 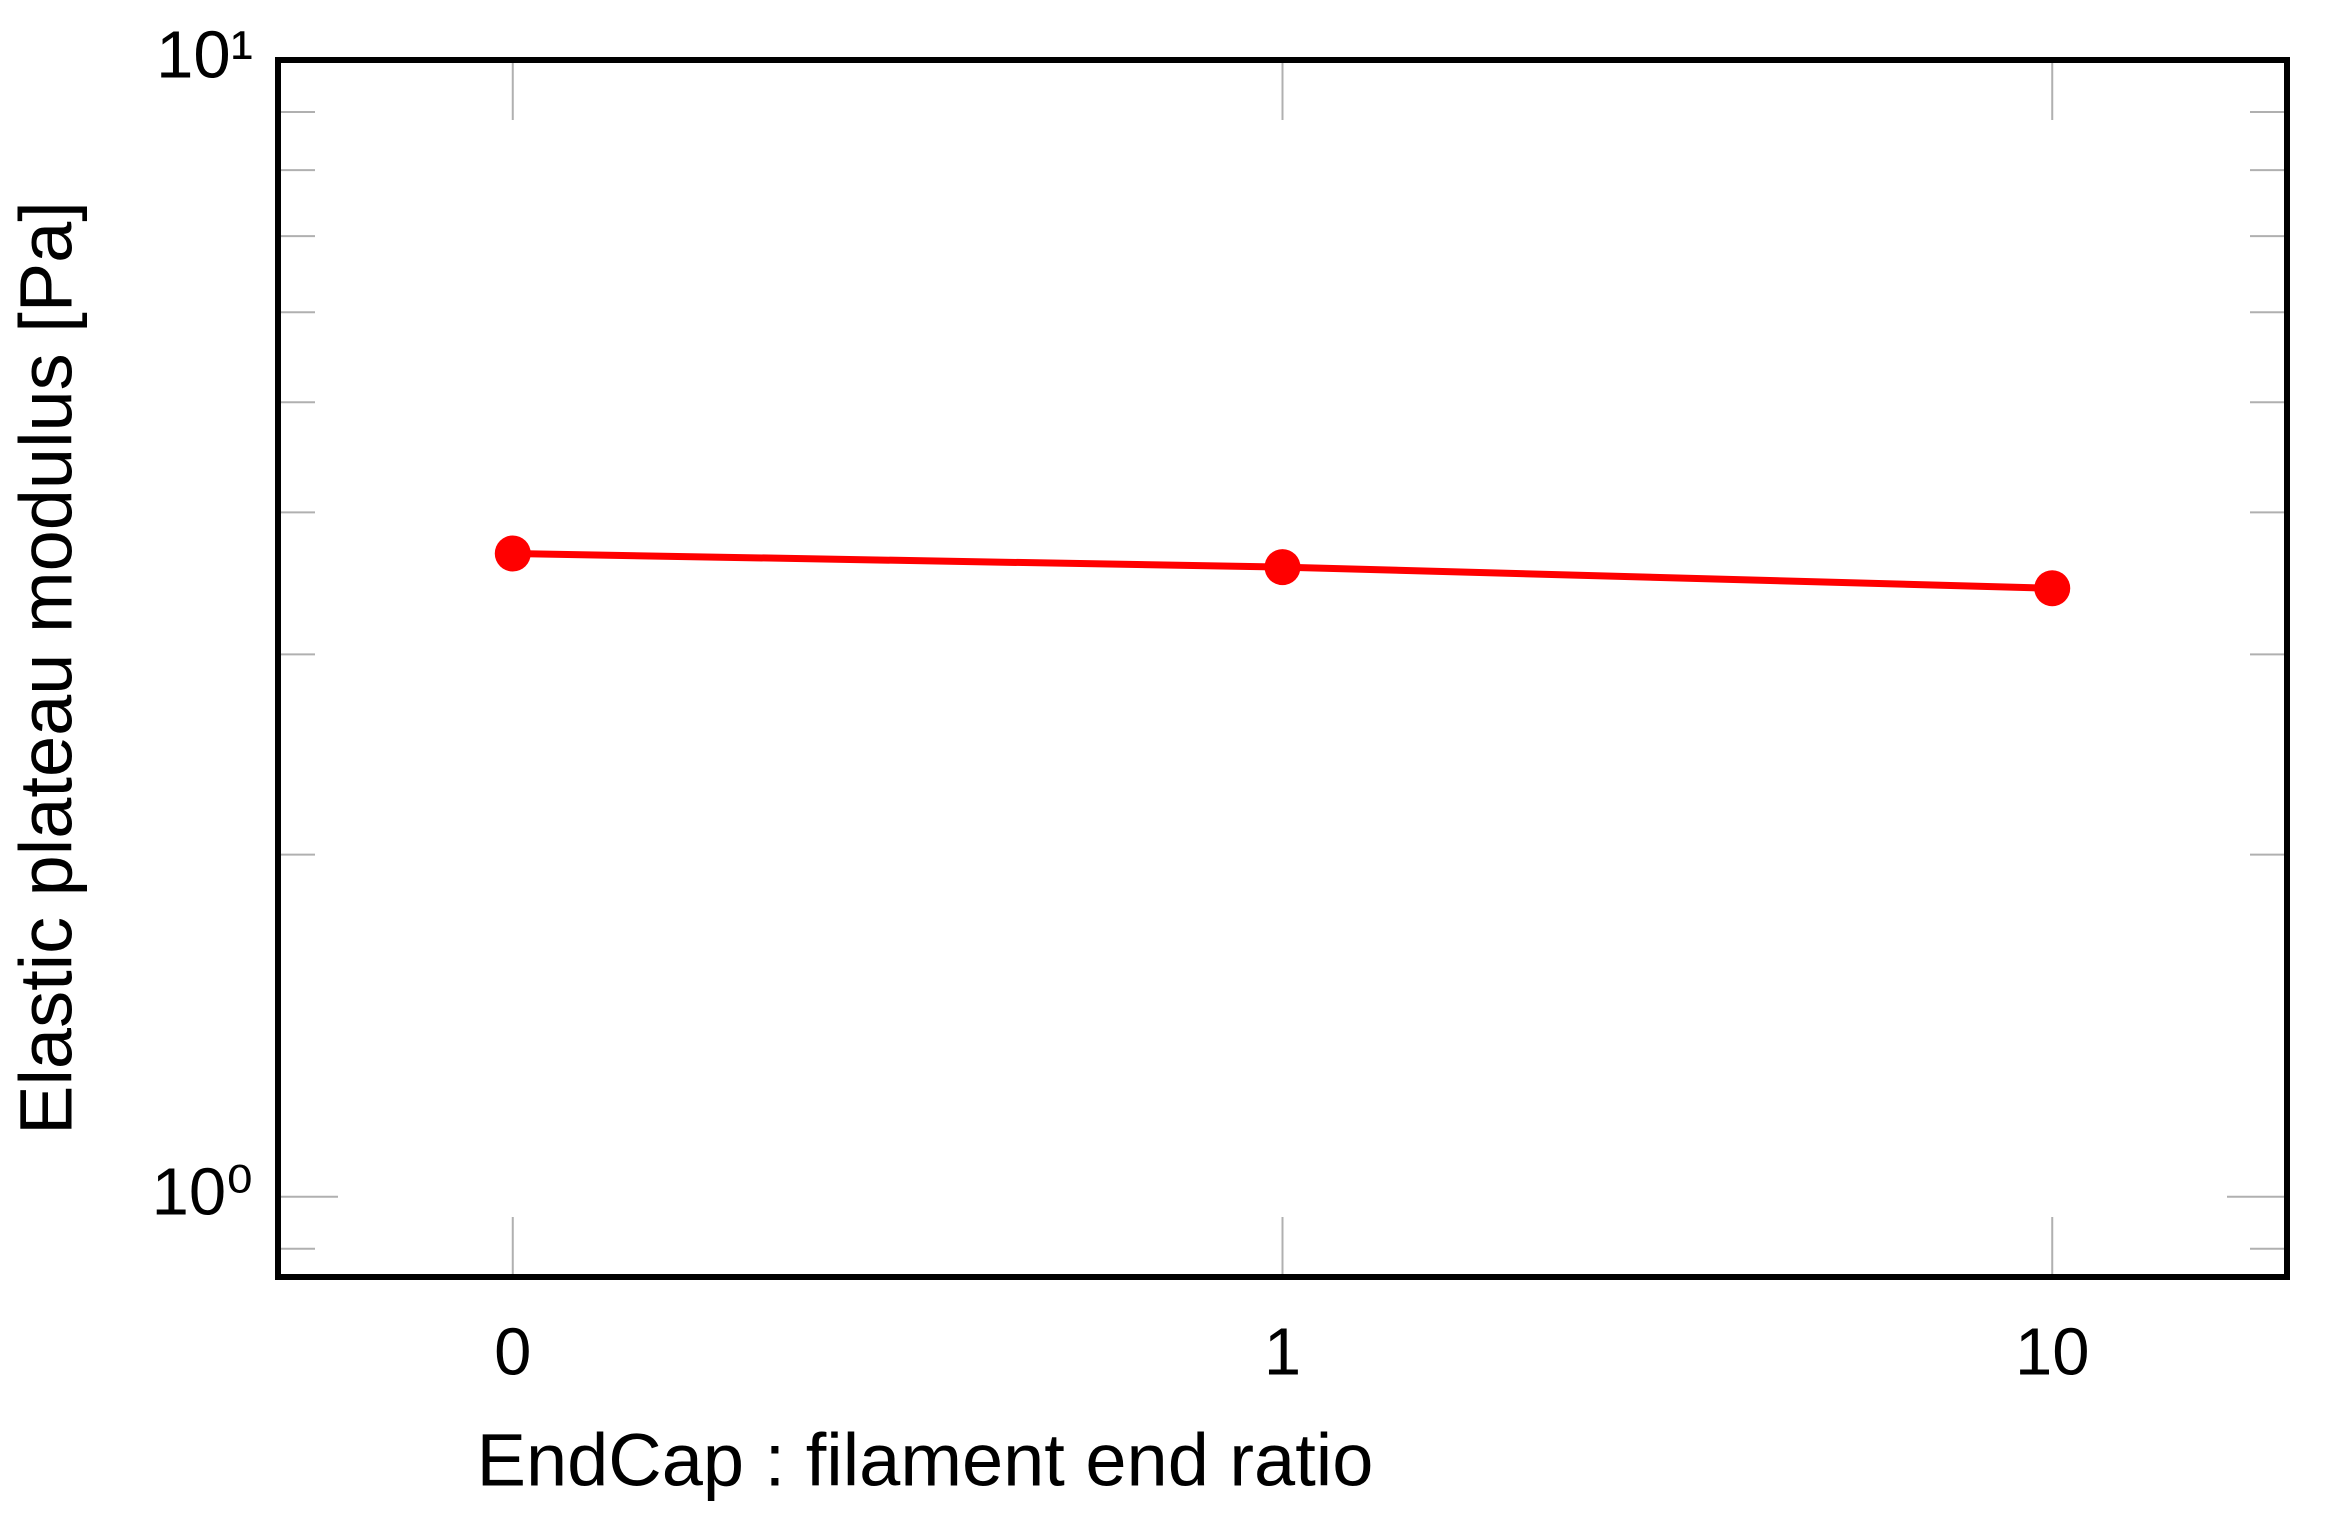 I want to click on x-axis-label: EndCap : filament end ratio, so click(x=925, y=1460).